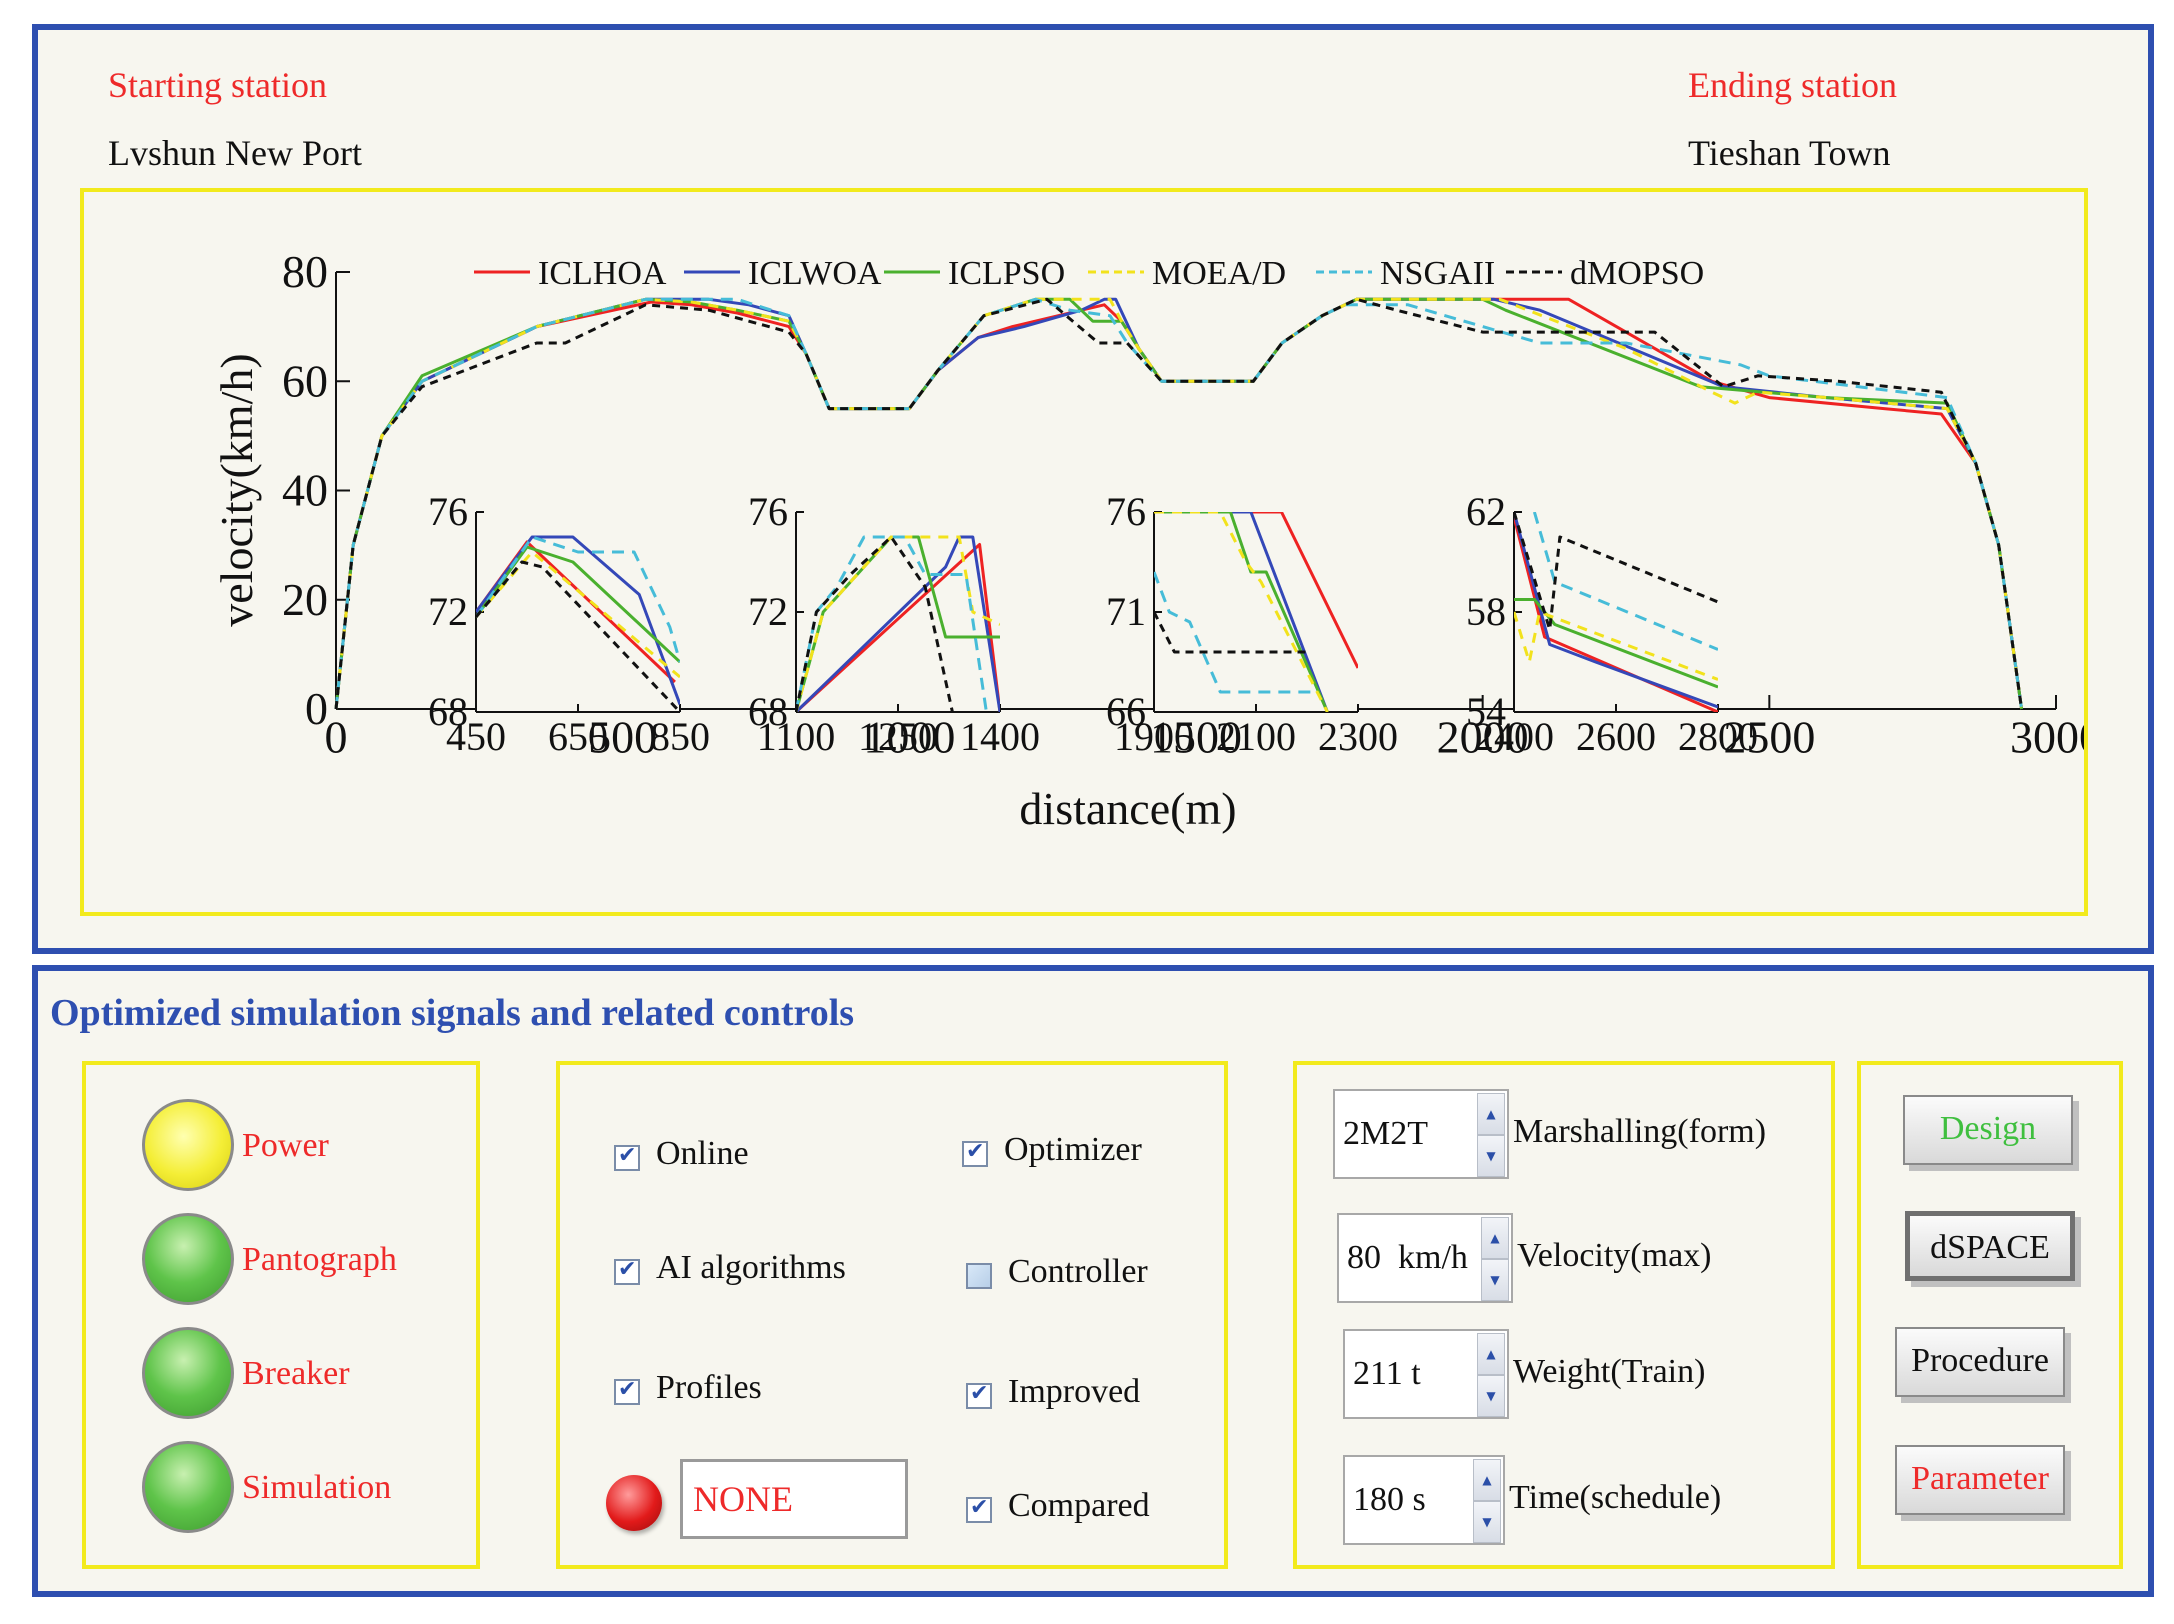 This screenshot has height=1624, width=2174. Describe the element at coordinates (1387, 1373) in the screenshot. I see `train-weight-value: 211 t` at that location.